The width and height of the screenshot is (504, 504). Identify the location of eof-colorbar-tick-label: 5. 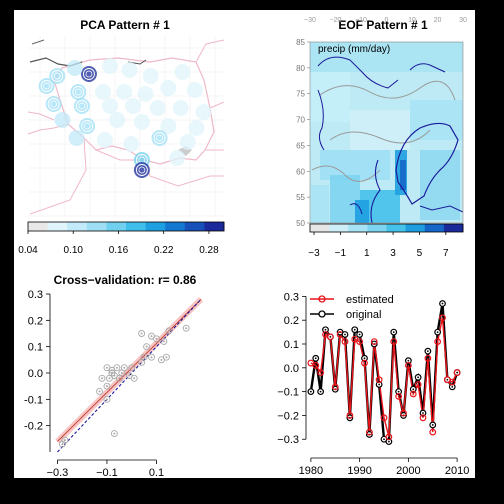
(420, 253).